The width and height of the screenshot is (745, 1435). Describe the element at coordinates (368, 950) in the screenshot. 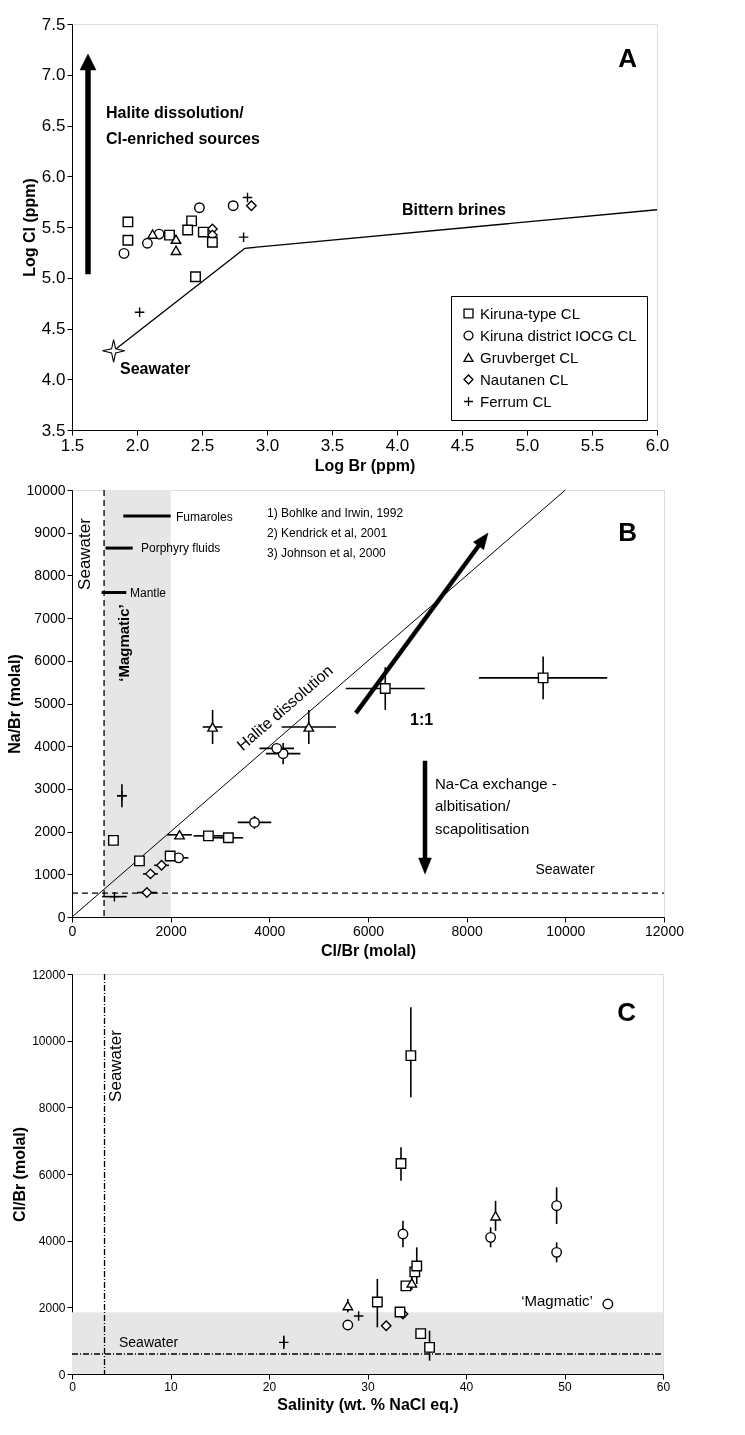

I see `x-axis-title: Cl/Br (molal)` at that location.